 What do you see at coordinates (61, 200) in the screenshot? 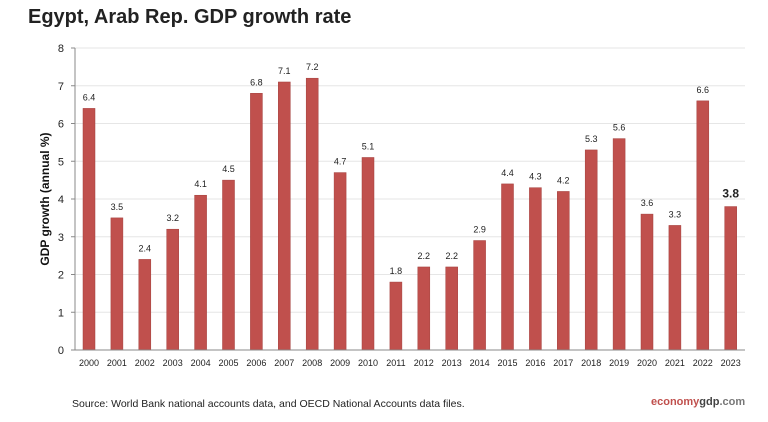
I see `y-tick-label: 4` at bounding box center [61, 200].